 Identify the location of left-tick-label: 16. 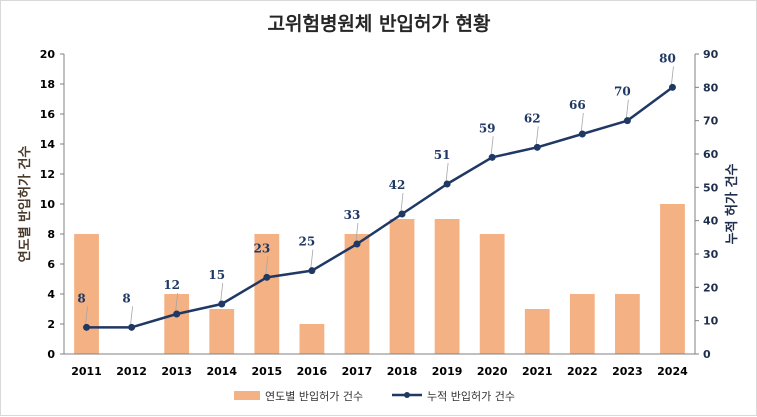
(48, 114).